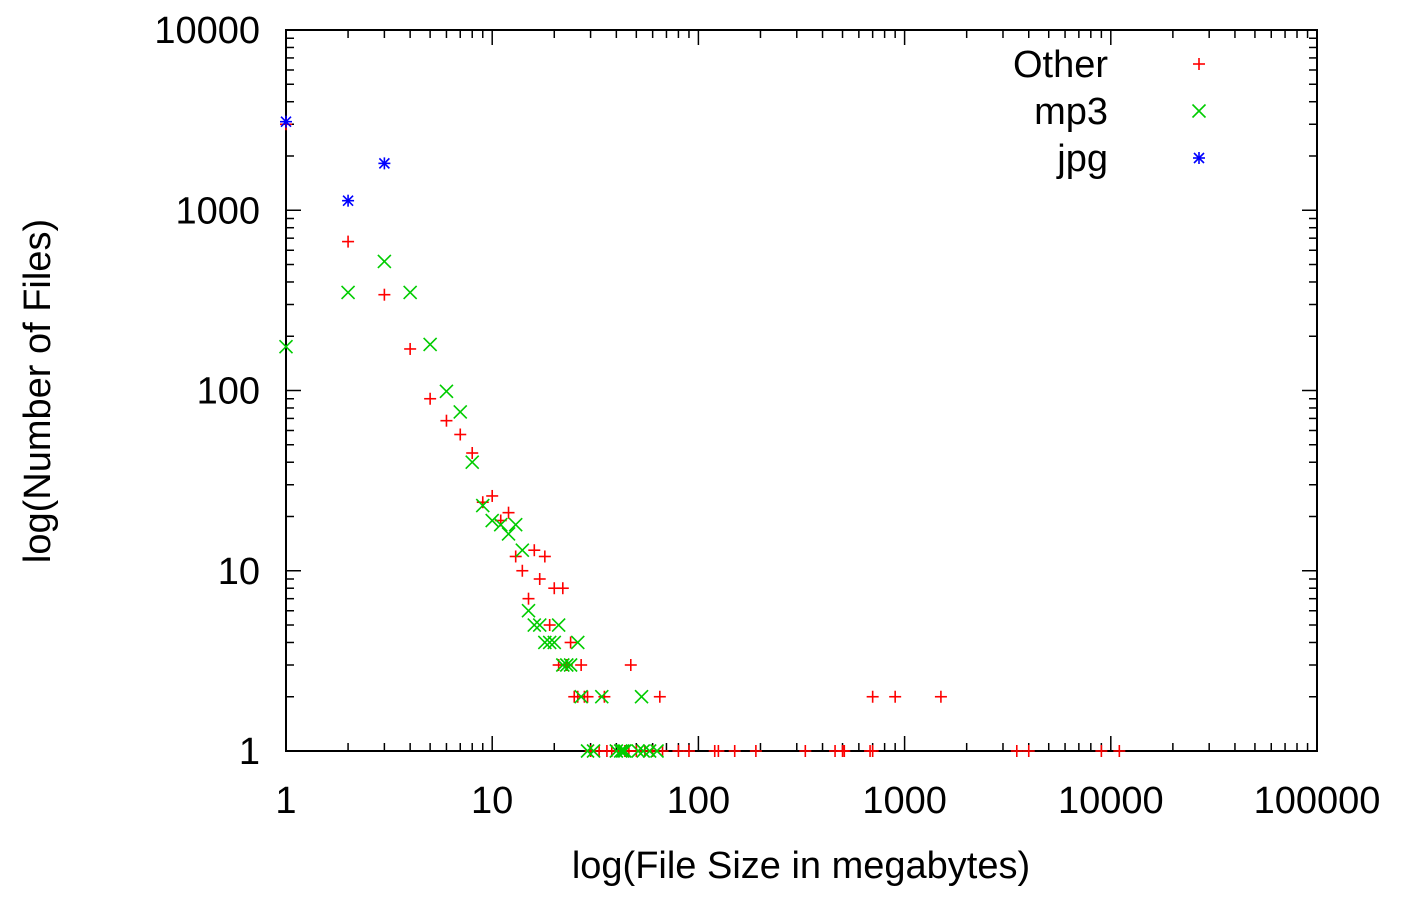 This screenshot has width=1412, height=898. I want to click on x-axis-title: log(File Size in megabytes), so click(801, 866).